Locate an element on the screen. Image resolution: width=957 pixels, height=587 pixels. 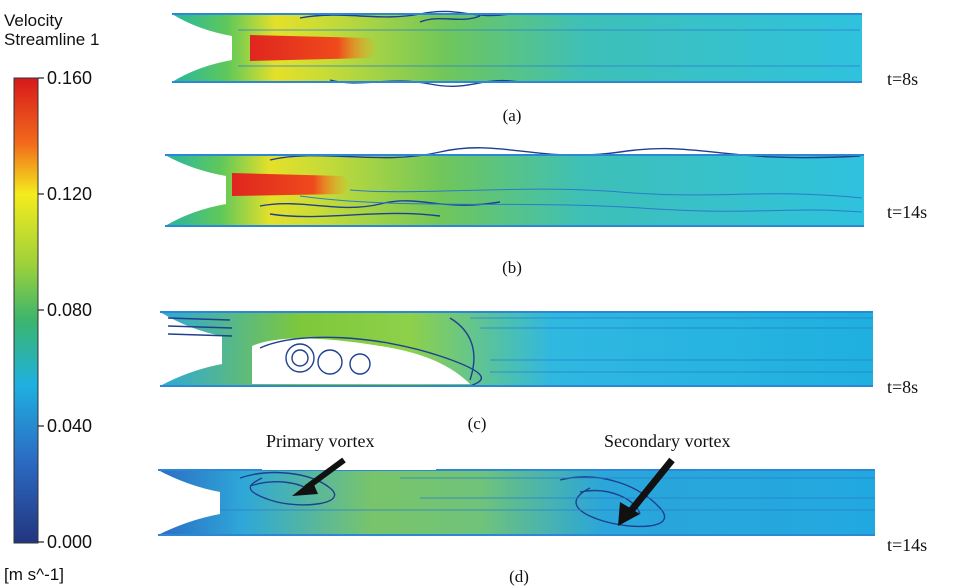
annotation-backdrop is located at coordinates (349, 446).